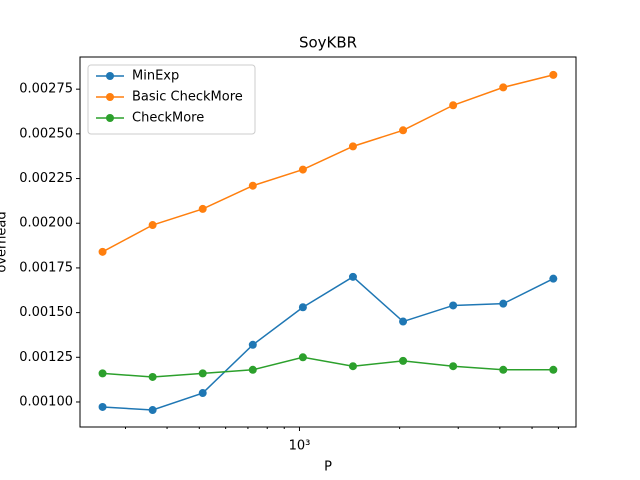 The image size is (640, 480). Describe the element at coordinates (46, 89) in the screenshot. I see `y-tick-label: 0.00275` at that location.